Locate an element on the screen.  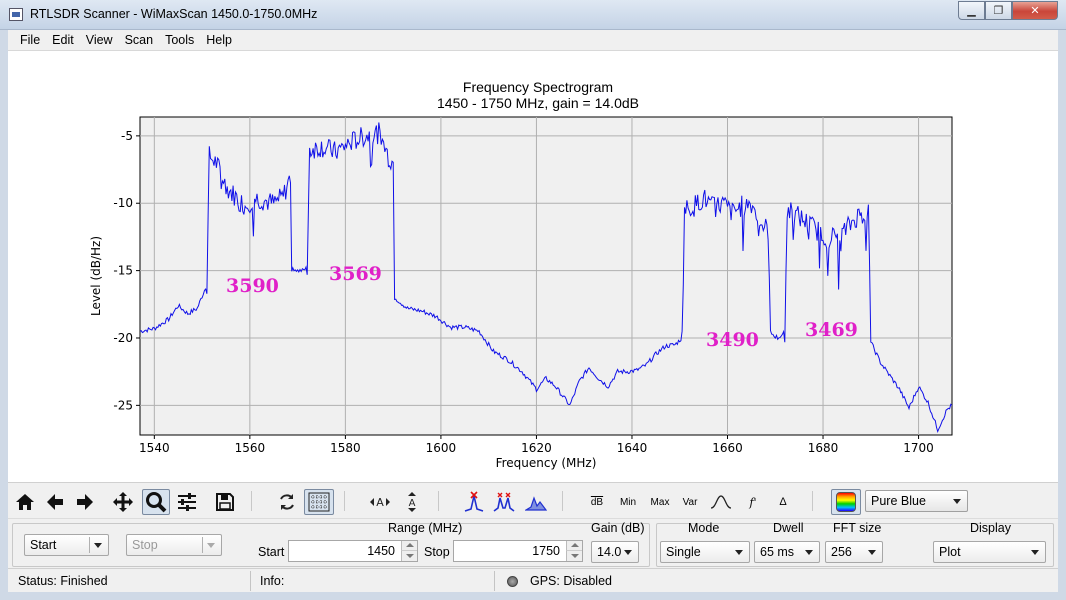
mode-label: Mode is located at coordinates (704, 528).